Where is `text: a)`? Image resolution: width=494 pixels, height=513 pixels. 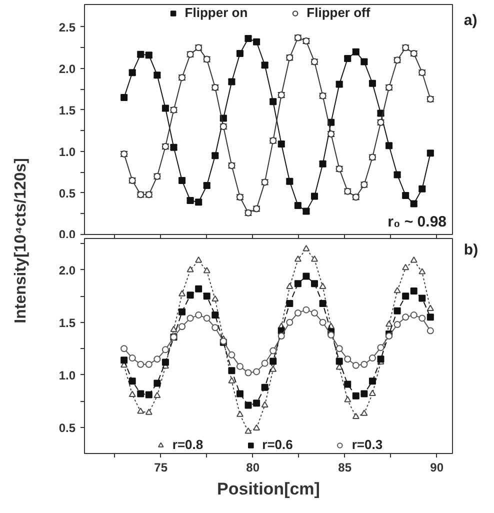 text: a) is located at coordinates (471, 21).